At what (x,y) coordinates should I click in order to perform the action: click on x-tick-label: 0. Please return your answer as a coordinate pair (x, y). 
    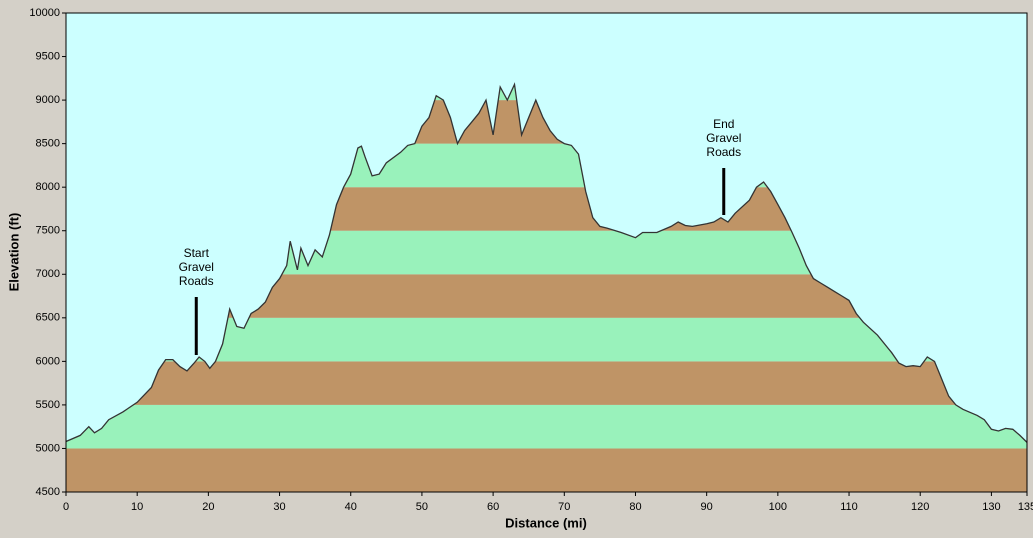
    Looking at the image, I should click on (66, 507).